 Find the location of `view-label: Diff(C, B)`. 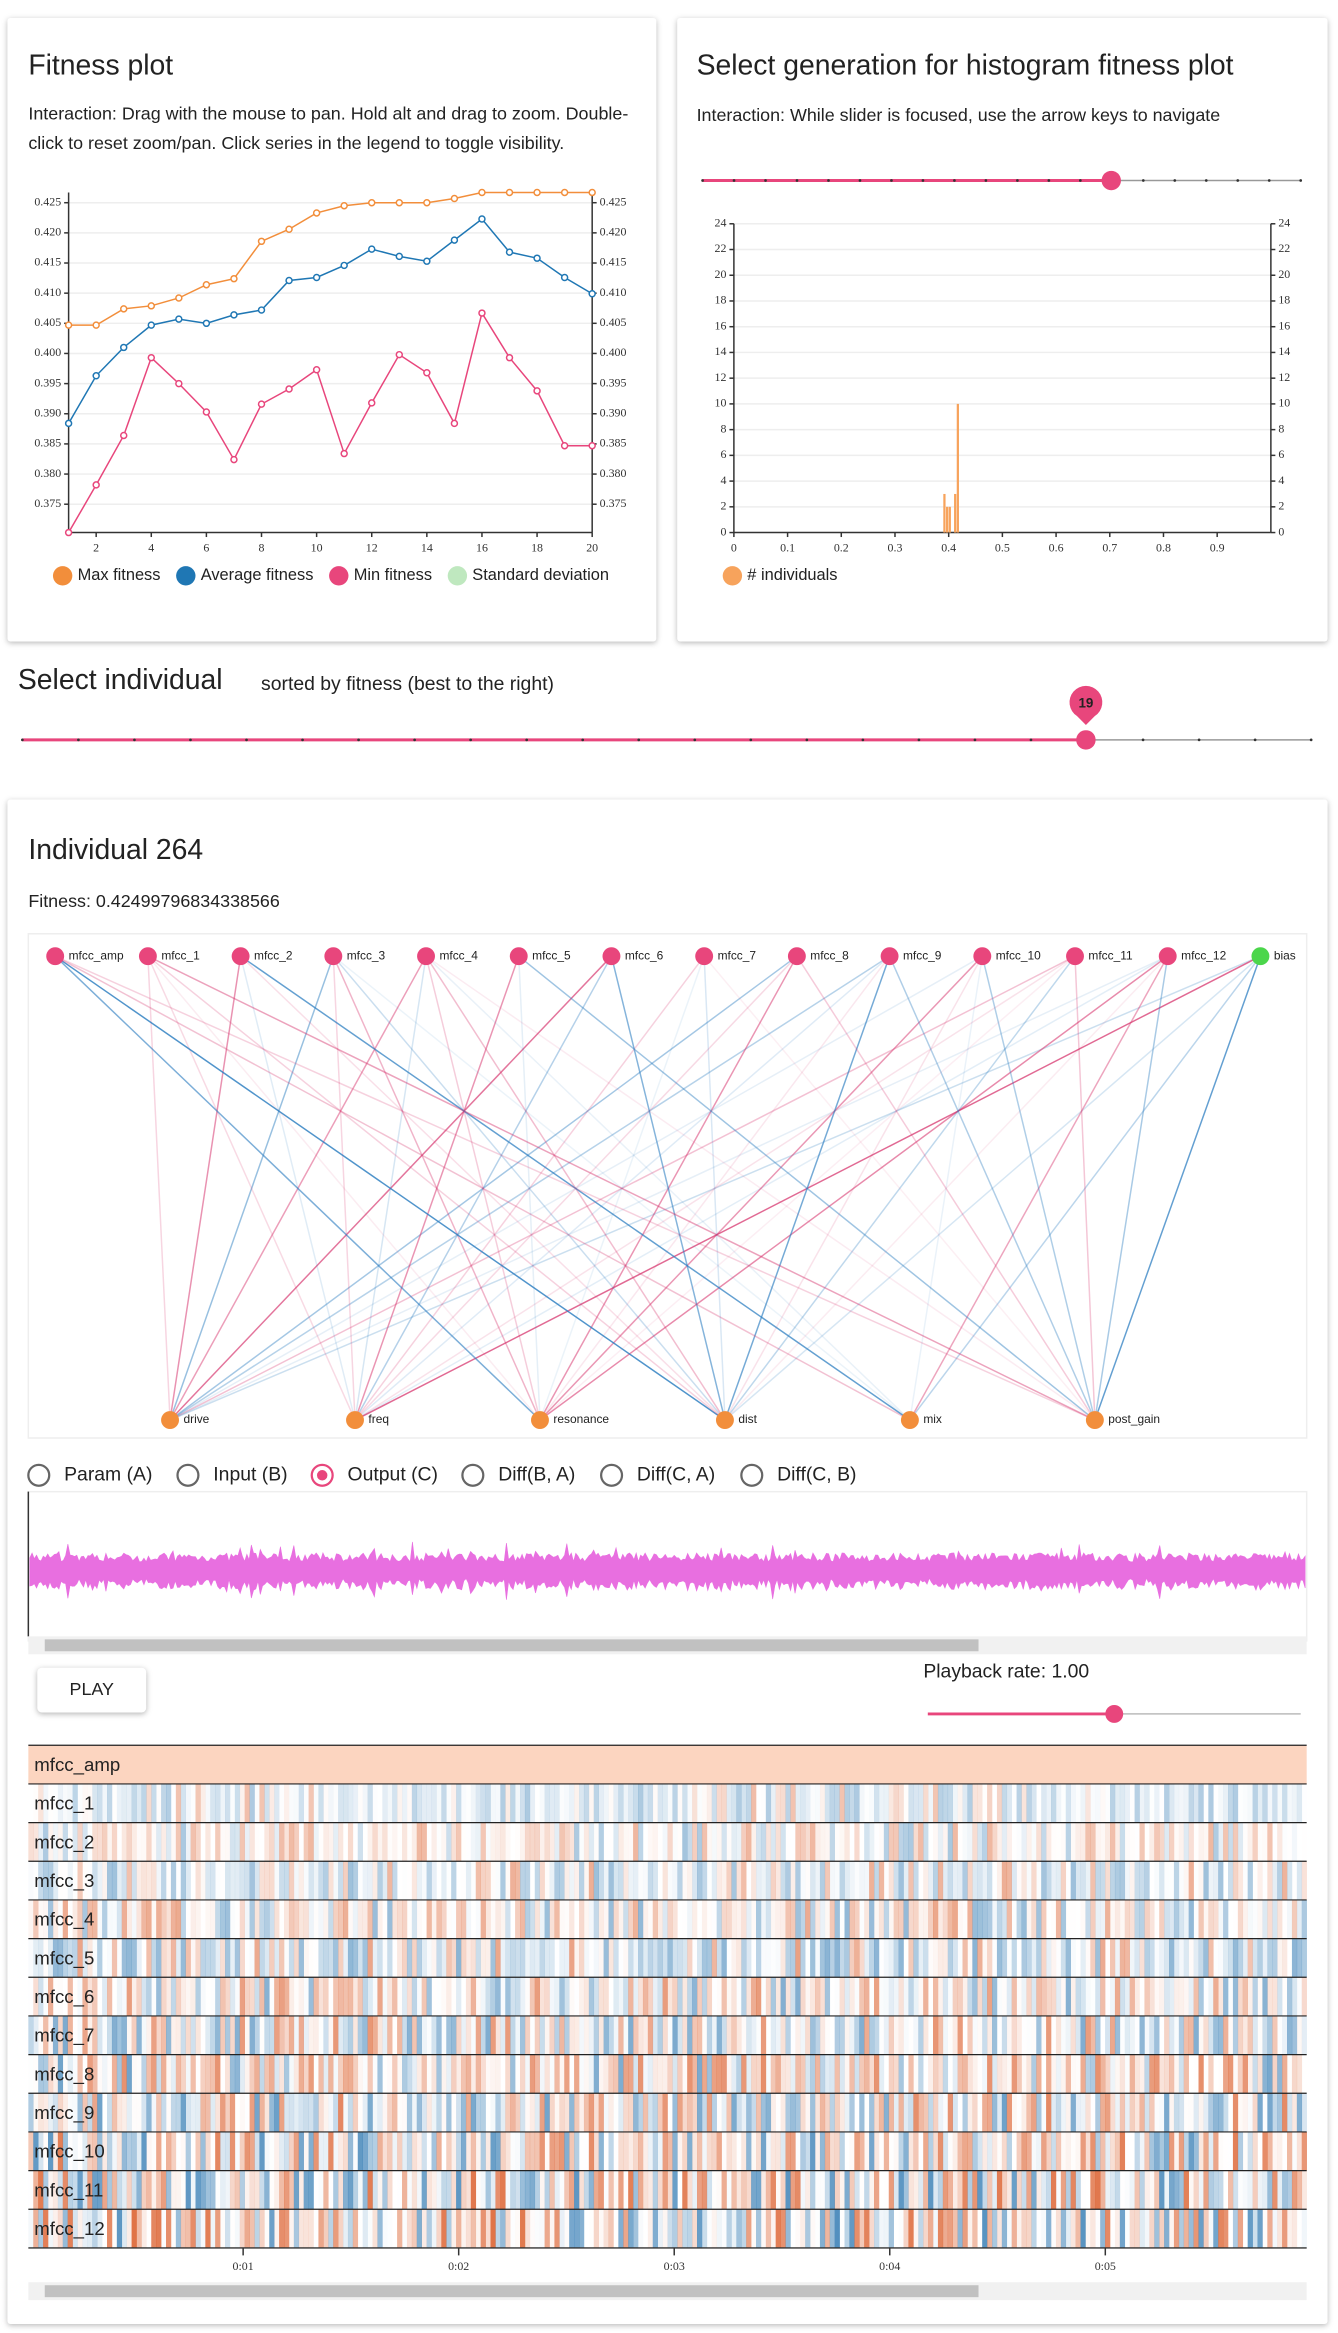

view-label: Diff(C, B) is located at coordinates (816, 1474).